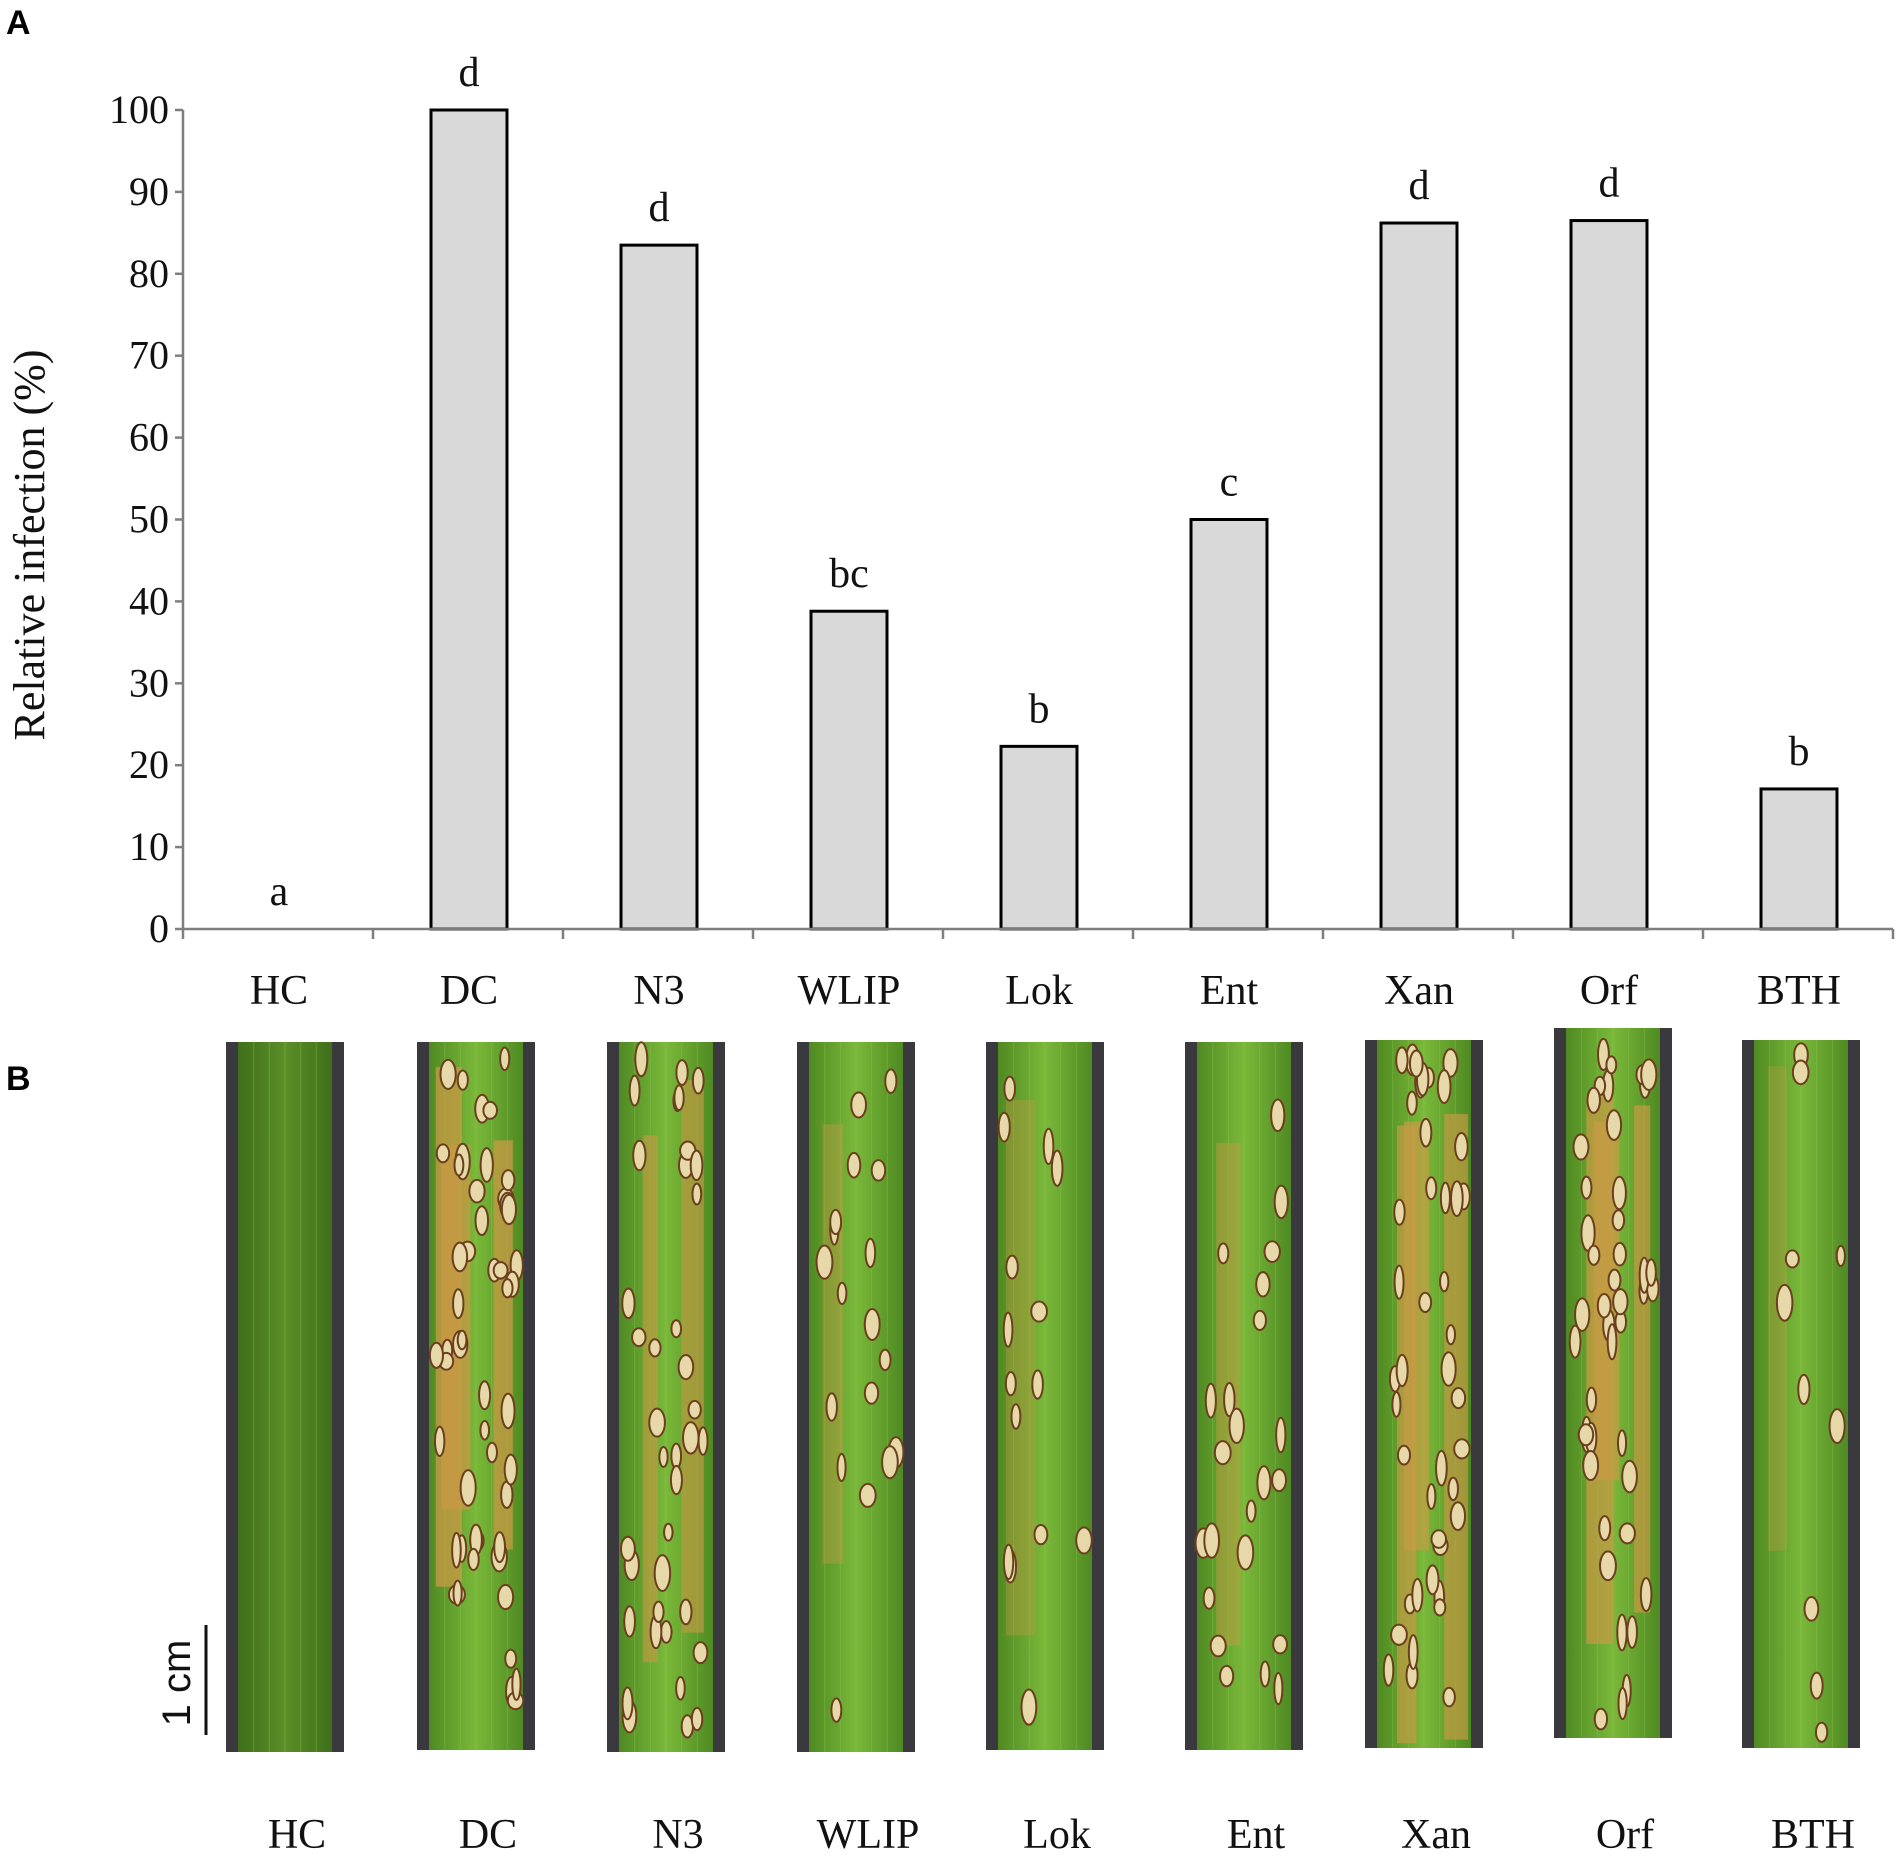 Image resolution: width=1897 pixels, height=1858 pixels. What do you see at coordinates (849, 574) in the screenshot?
I see `significance-letter: bc` at bounding box center [849, 574].